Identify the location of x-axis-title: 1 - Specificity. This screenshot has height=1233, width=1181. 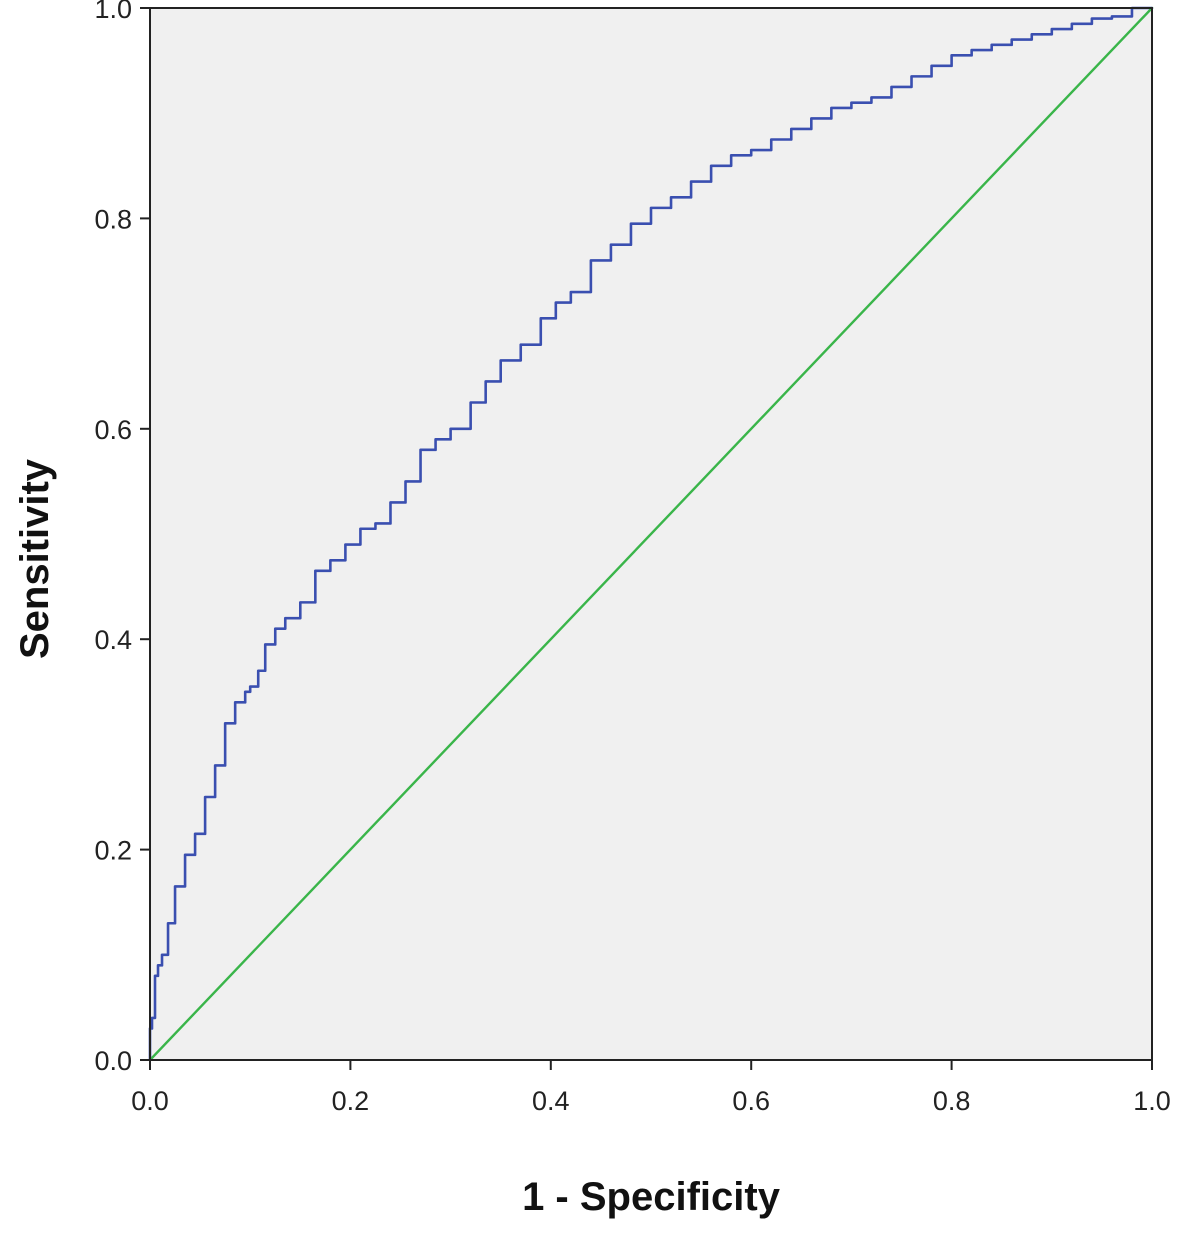
(651, 1197).